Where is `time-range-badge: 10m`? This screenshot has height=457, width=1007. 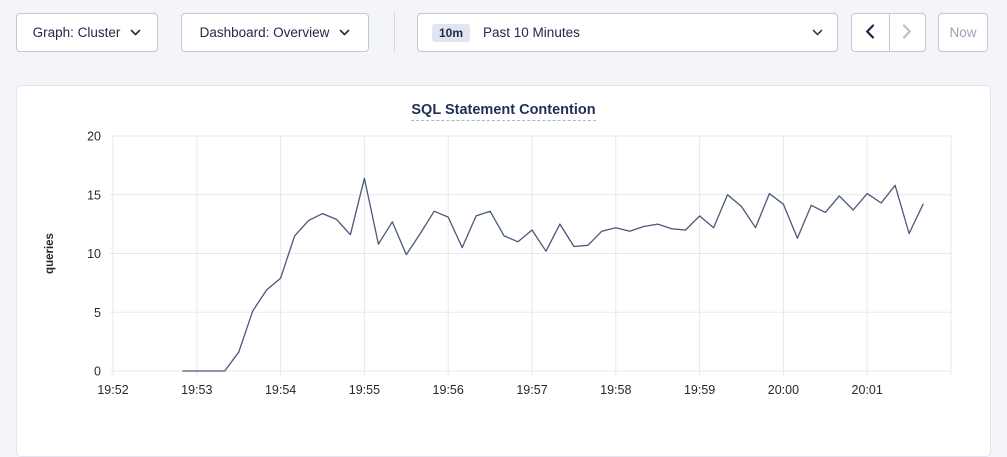
time-range-badge: 10m is located at coordinates (451, 32).